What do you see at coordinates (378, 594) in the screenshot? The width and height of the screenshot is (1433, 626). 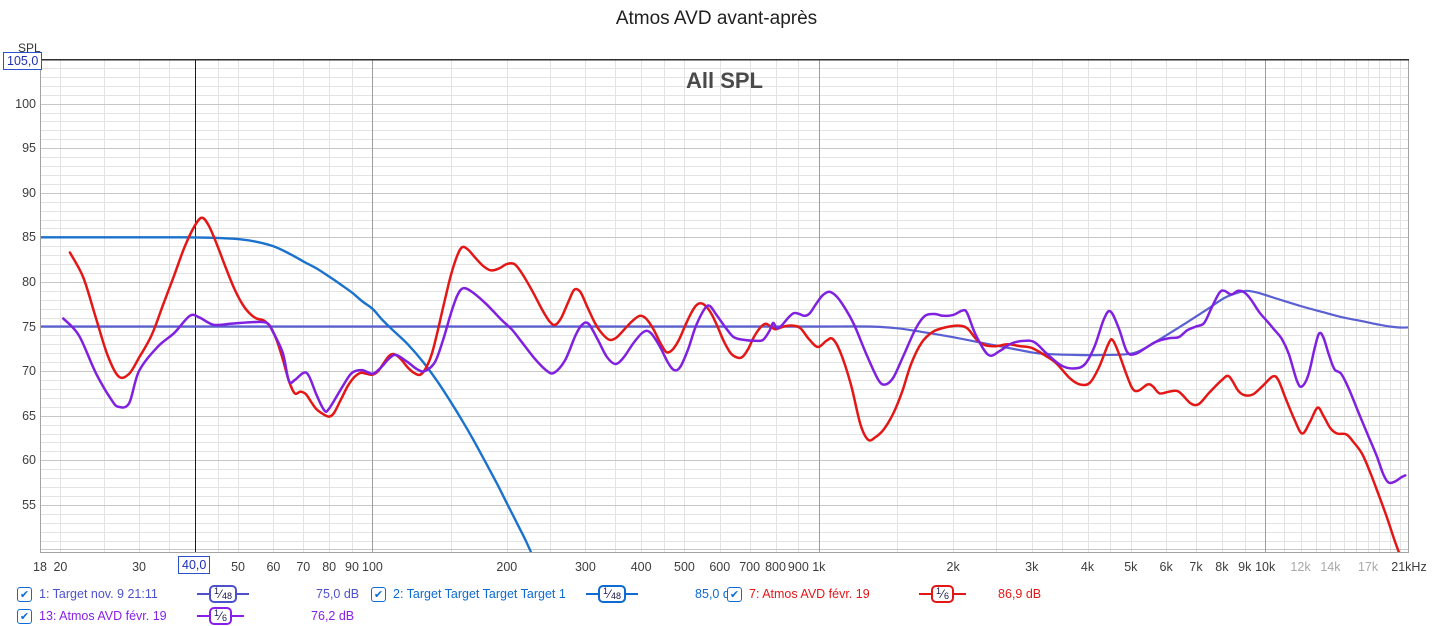 I see `legend-checkbox-2: ✔` at bounding box center [378, 594].